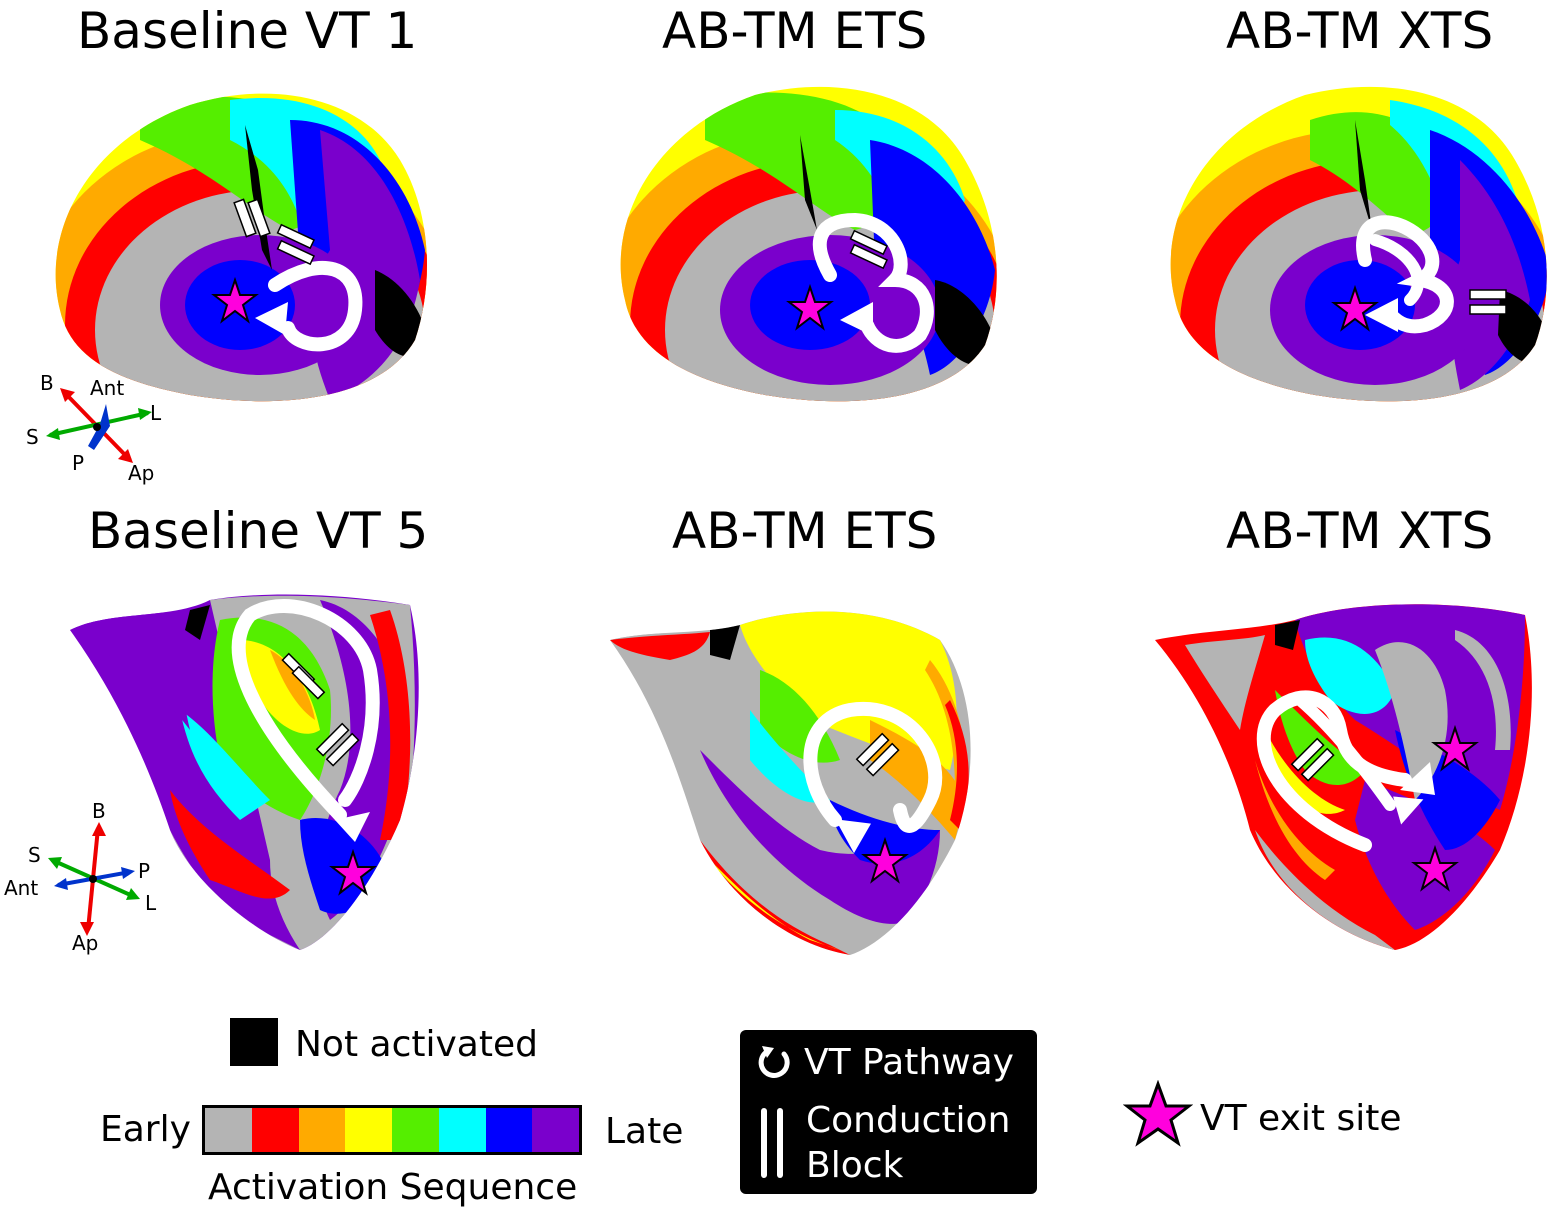 The image size is (1559, 1211). I want to click on vt-pathway-label: VT Pathway, so click(909, 1062).